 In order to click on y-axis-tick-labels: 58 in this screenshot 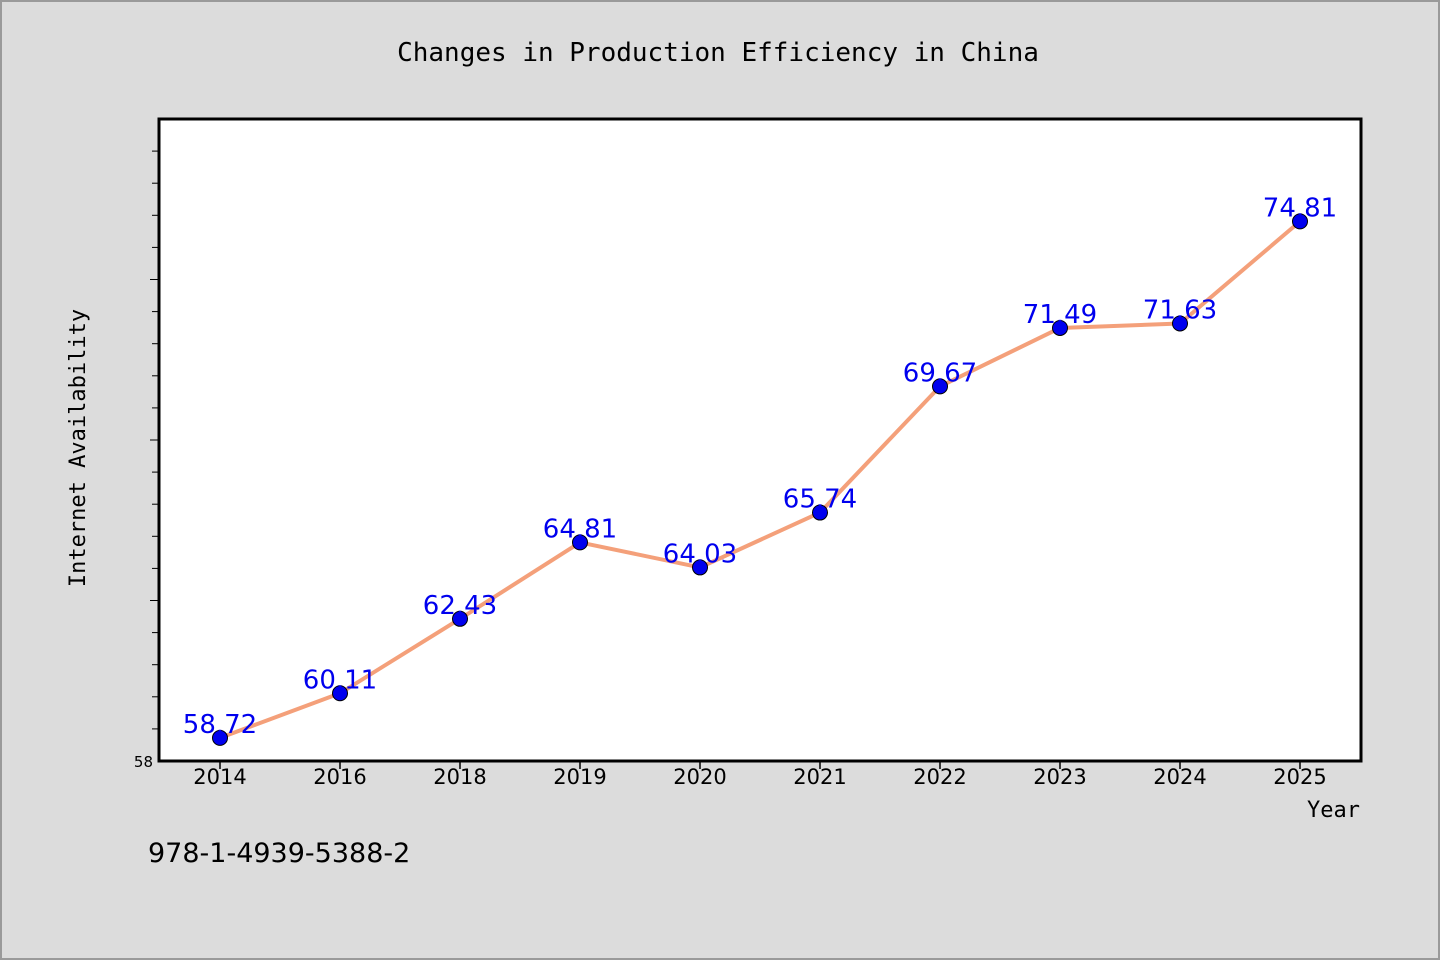, I will do `click(143, 762)`.